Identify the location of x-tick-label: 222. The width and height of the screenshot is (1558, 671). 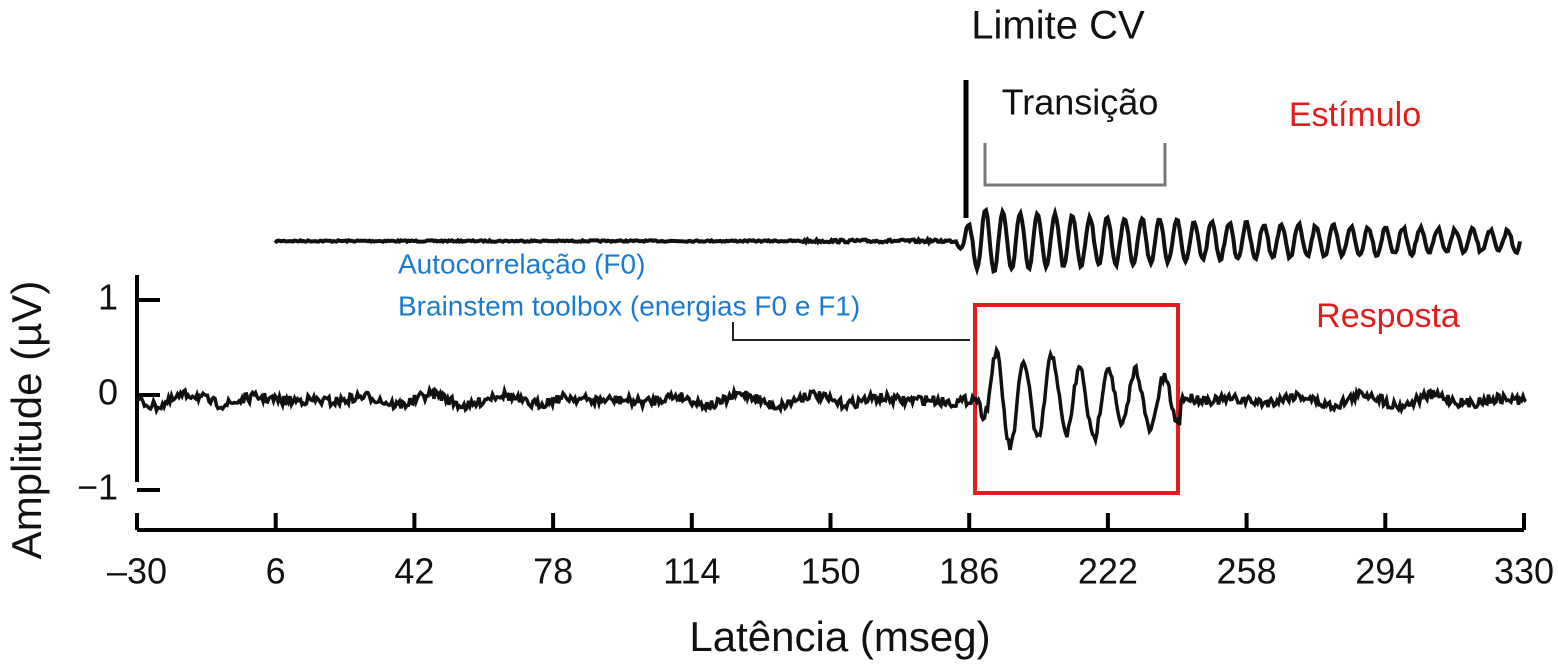
(1108, 571).